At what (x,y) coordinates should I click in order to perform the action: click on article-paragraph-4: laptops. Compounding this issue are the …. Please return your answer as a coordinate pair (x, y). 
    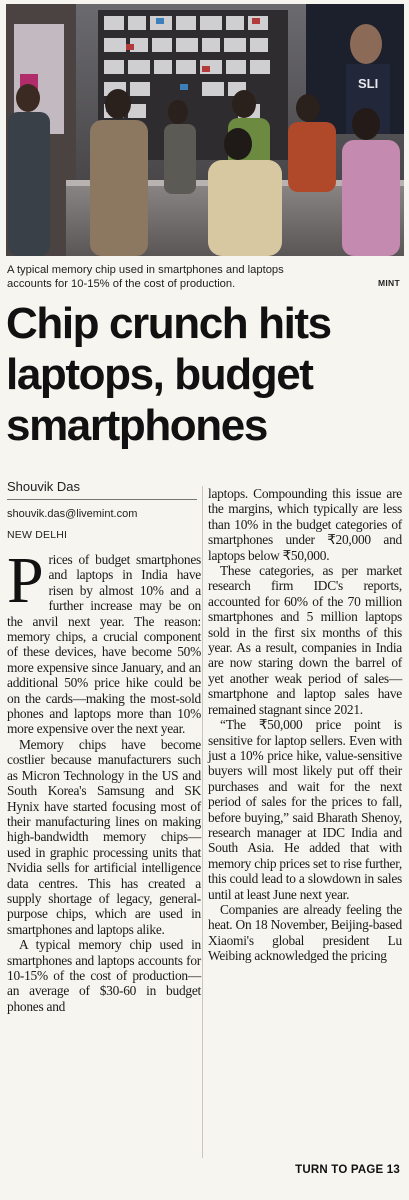
    Looking at the image, I should click on (305, 524).